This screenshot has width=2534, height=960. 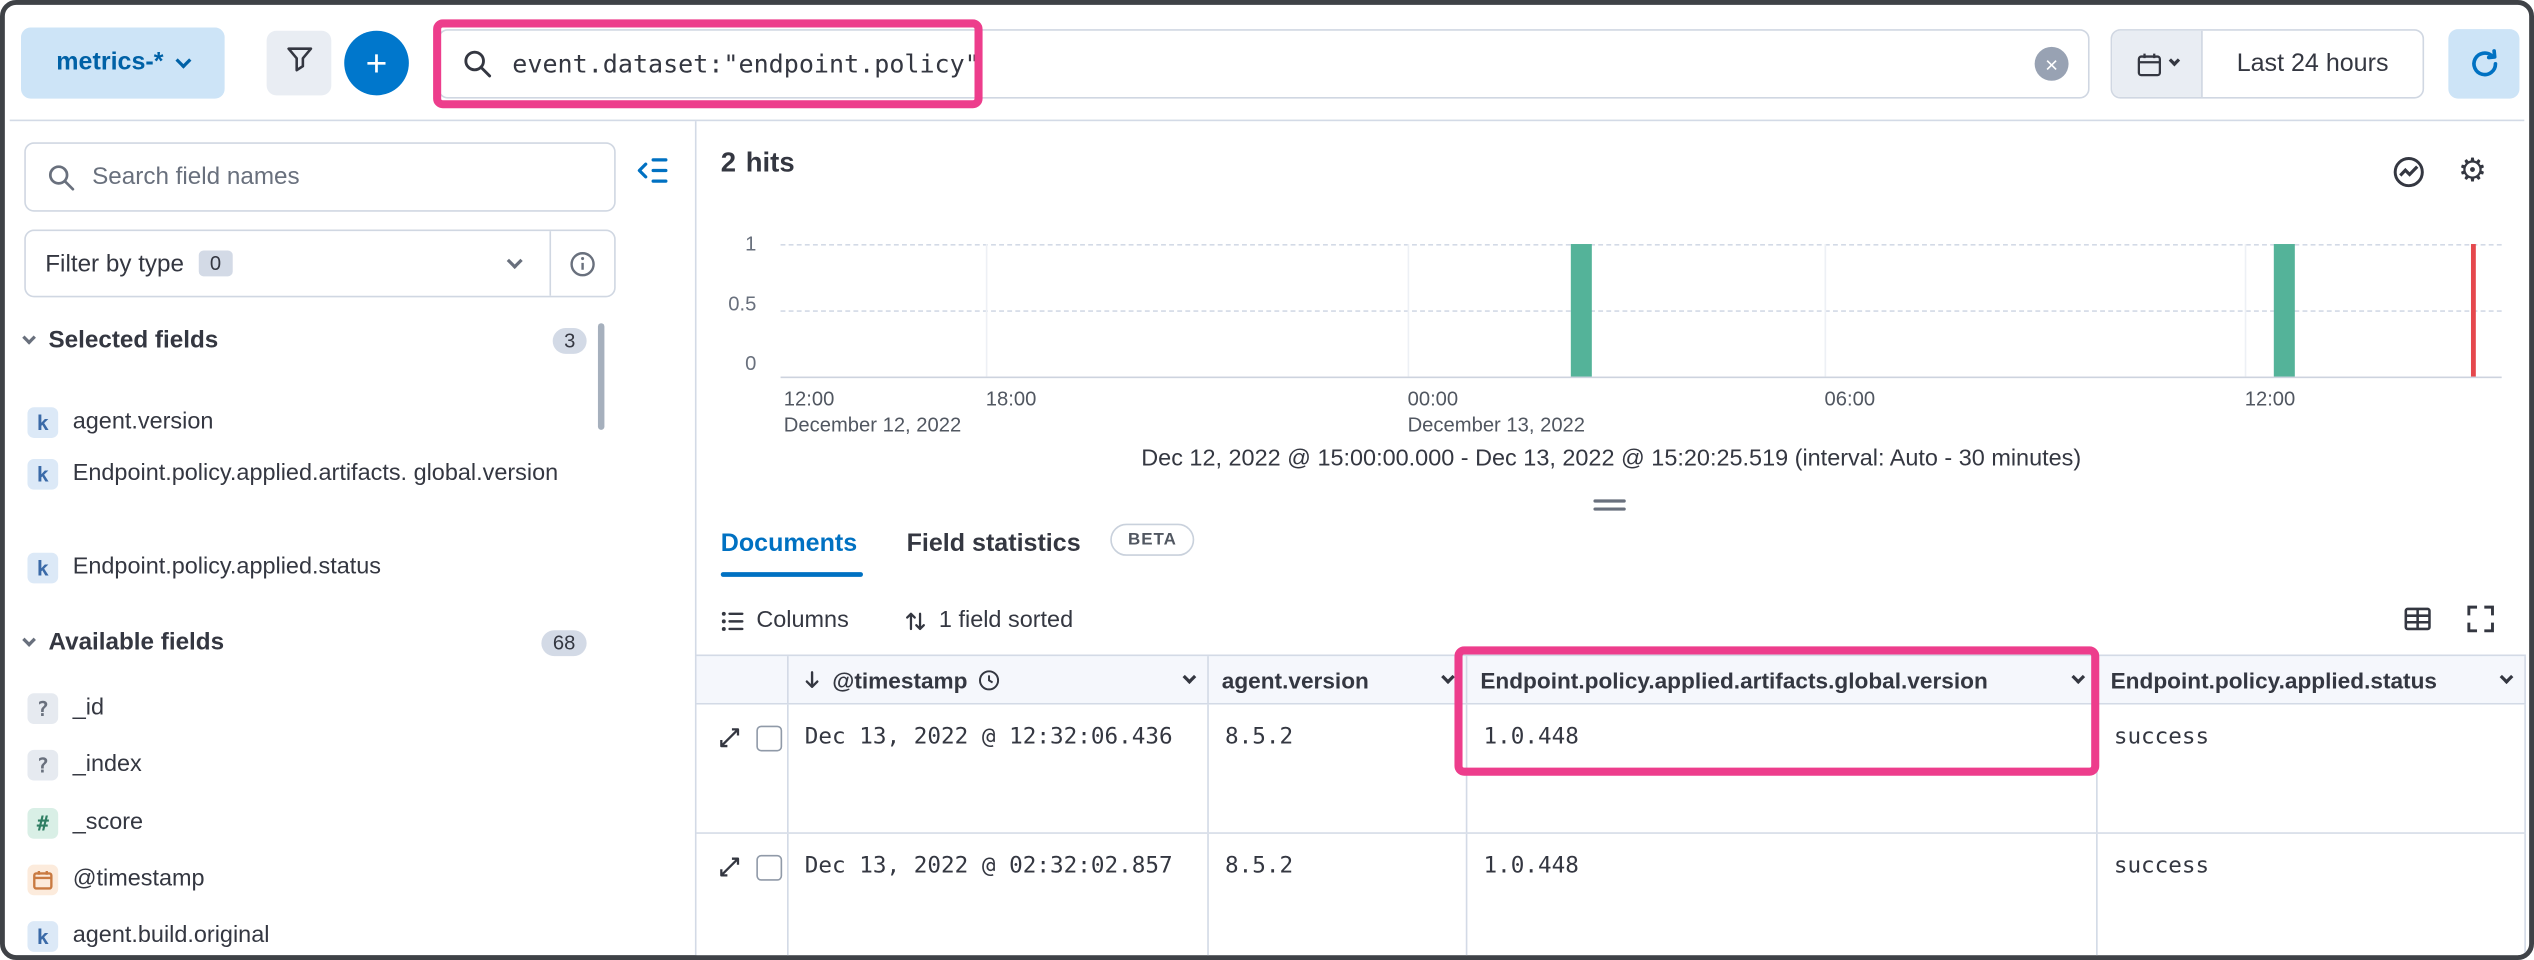 What do you see at coordinates (376, 63) in the screenshot?
I see `add-filter-button: +` at bounding box center [376, 63].